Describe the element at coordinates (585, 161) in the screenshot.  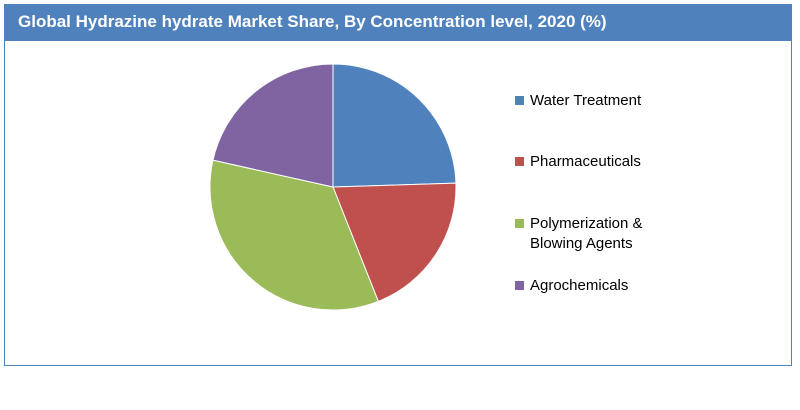
I see `legend-label: Pharmaceuticals` at that location.